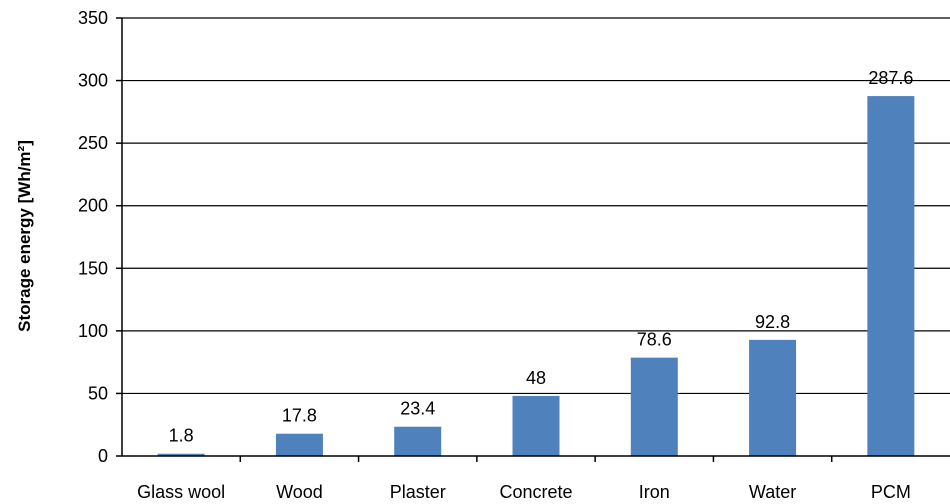 The width and height of the screenshot is (950, 504). What do you see at coordinates (98, 393) in the screenshot?
I see `y-tick-label: 50` at bounding box center [98, 393].